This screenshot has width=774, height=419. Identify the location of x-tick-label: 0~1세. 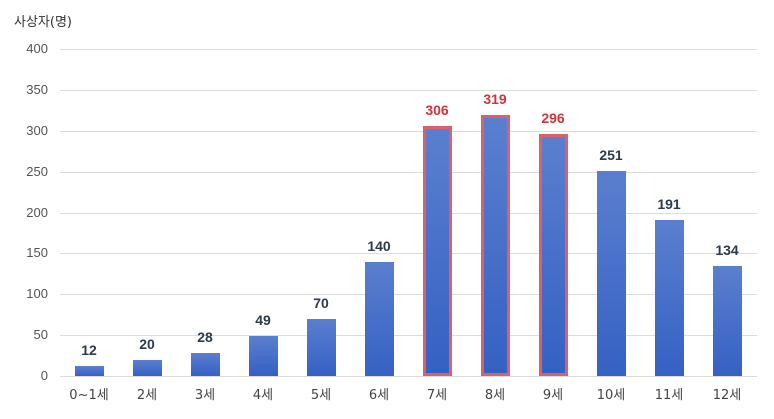
(89, 395).